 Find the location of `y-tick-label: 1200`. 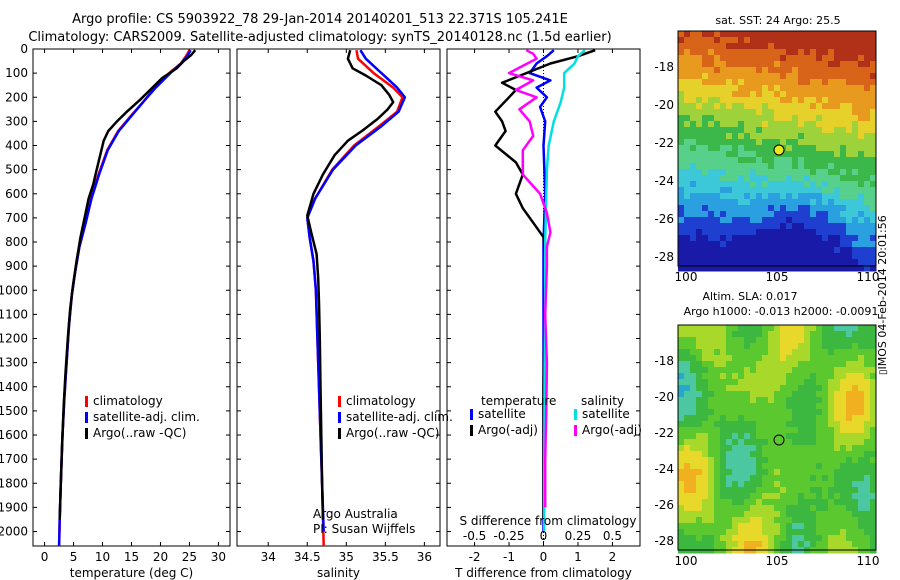

y-tick-label: 1200 is located at coordinates (14, 339).